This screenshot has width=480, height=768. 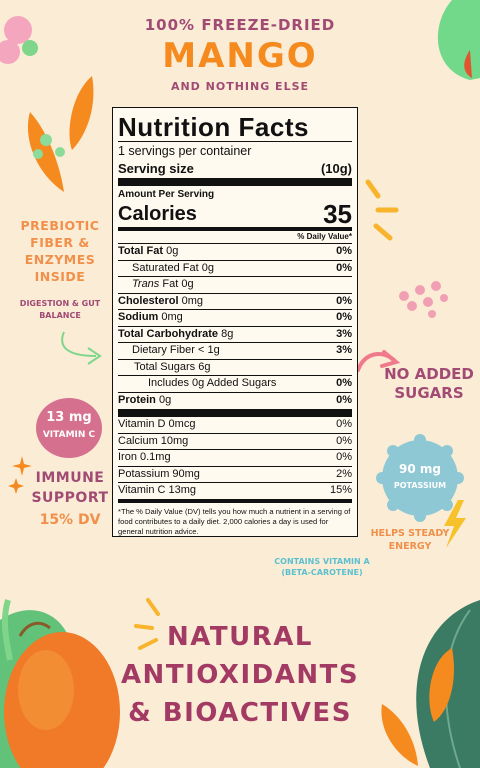 I want to click on potassium-label: POTASSIUM, so click(x=420, y=485).